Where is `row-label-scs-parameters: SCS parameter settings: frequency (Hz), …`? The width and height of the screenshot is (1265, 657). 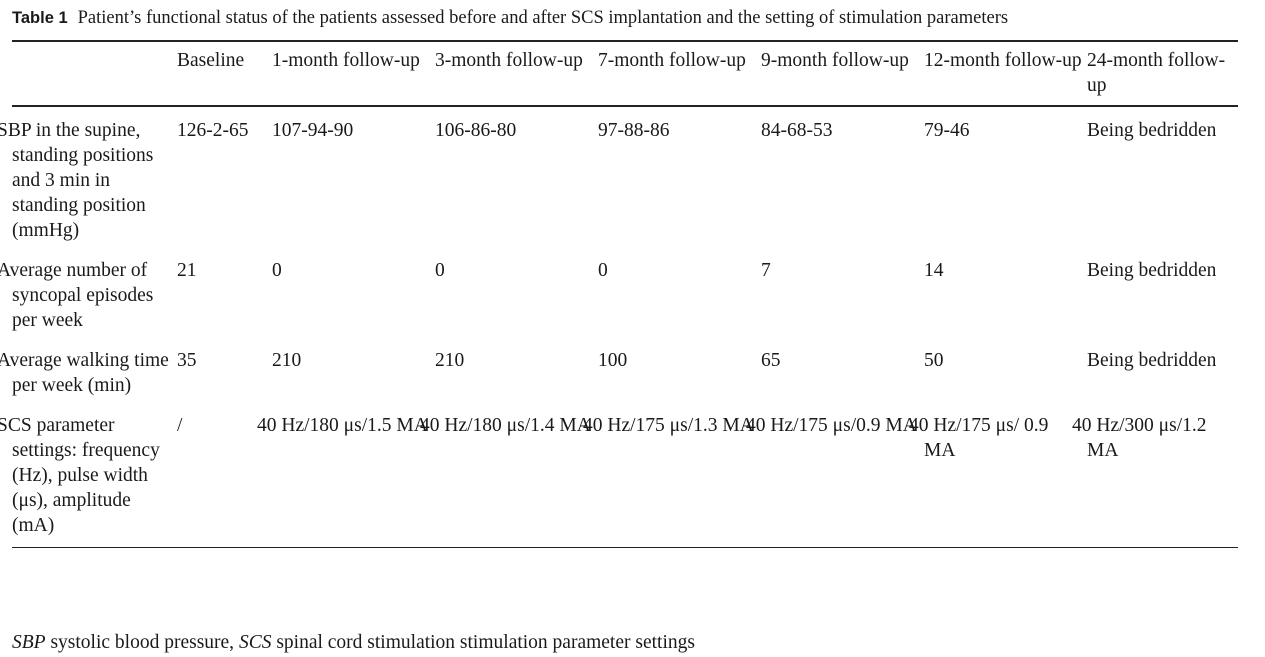
row-label-scs-parameters: SCS parameter settings: frequency (Hz), … is located at coordinates (80, 475).